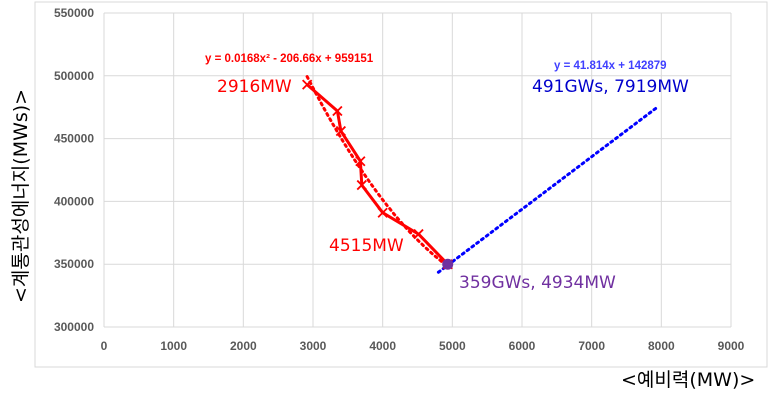 This screenshot has width=771, height=402. I want to click on trendline-equation-linear: y = 41.814x + 142879, so click(610, 66).